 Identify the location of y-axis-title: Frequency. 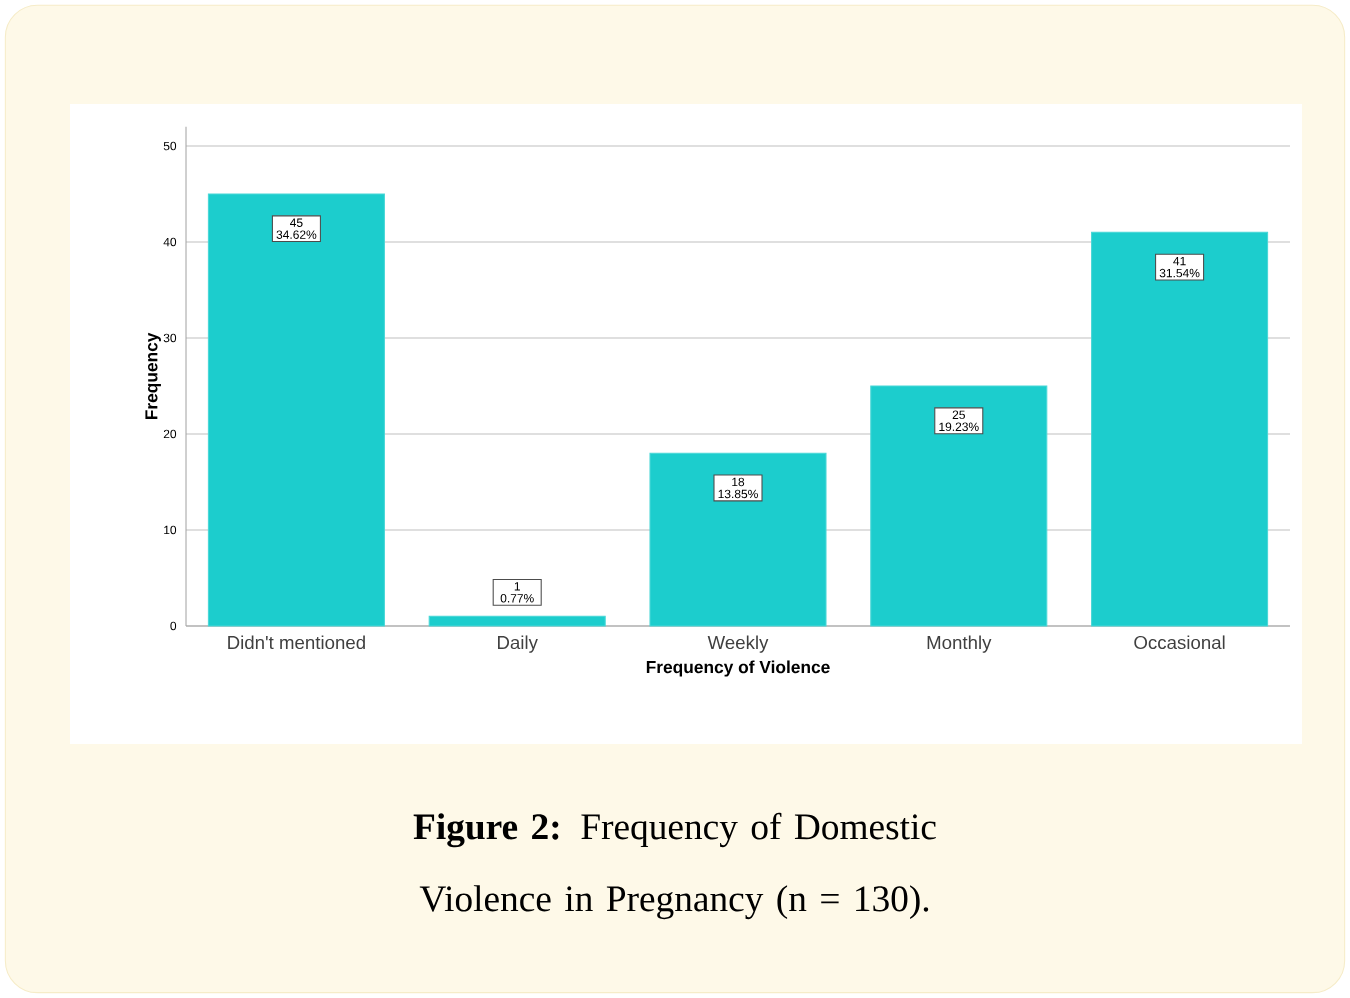
(153, 376).